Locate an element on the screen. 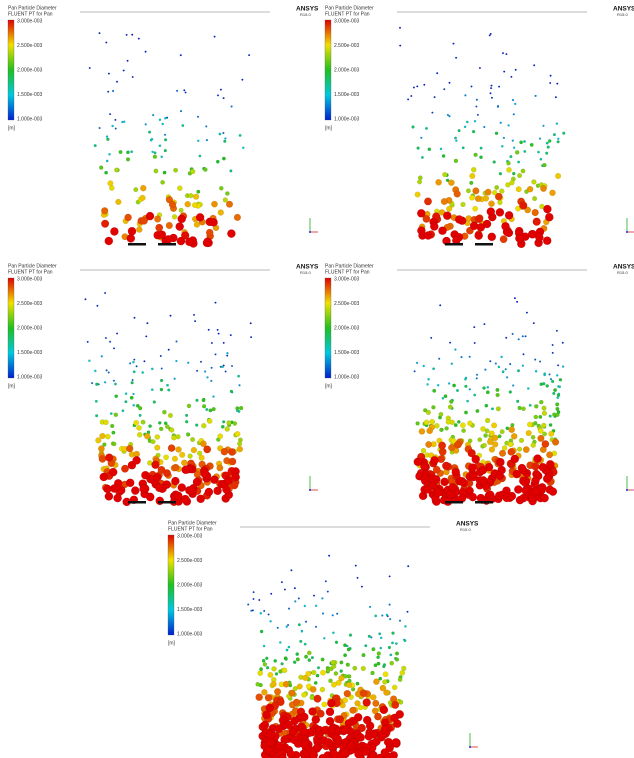  scale-bar is located at coordinates (167, 244).